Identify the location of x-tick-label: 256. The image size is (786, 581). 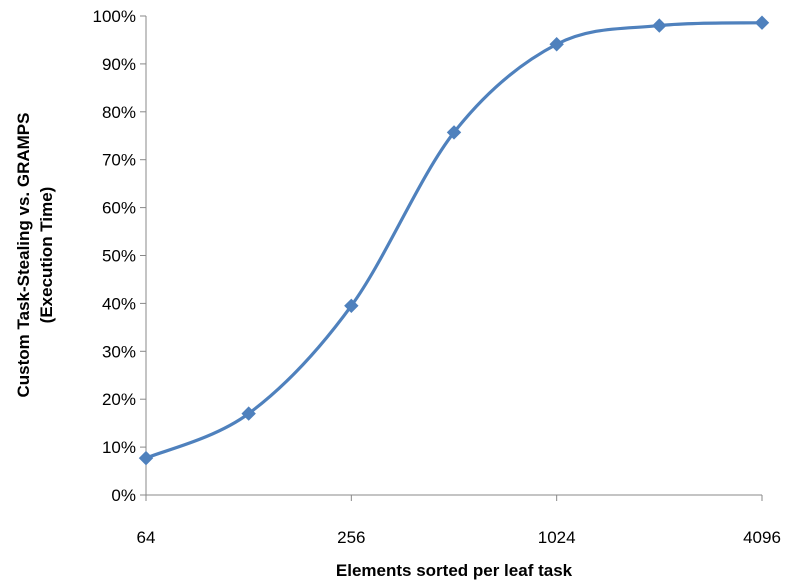
(351, 537).